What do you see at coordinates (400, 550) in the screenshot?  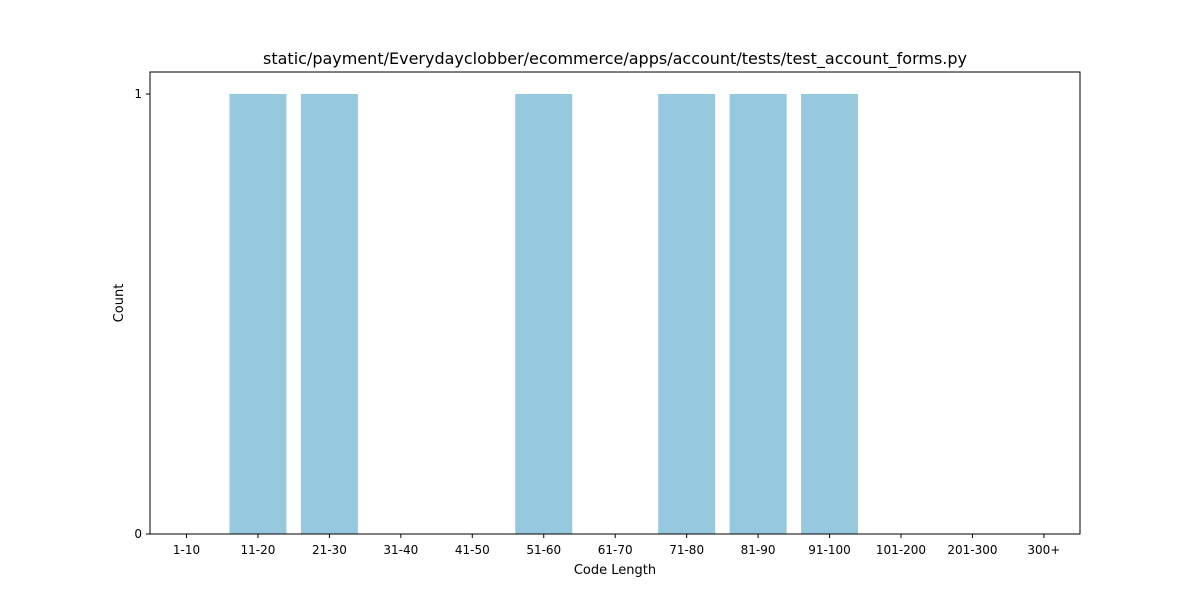 I see `x-tick-label: 31-40` at bounding box center [400, 550].